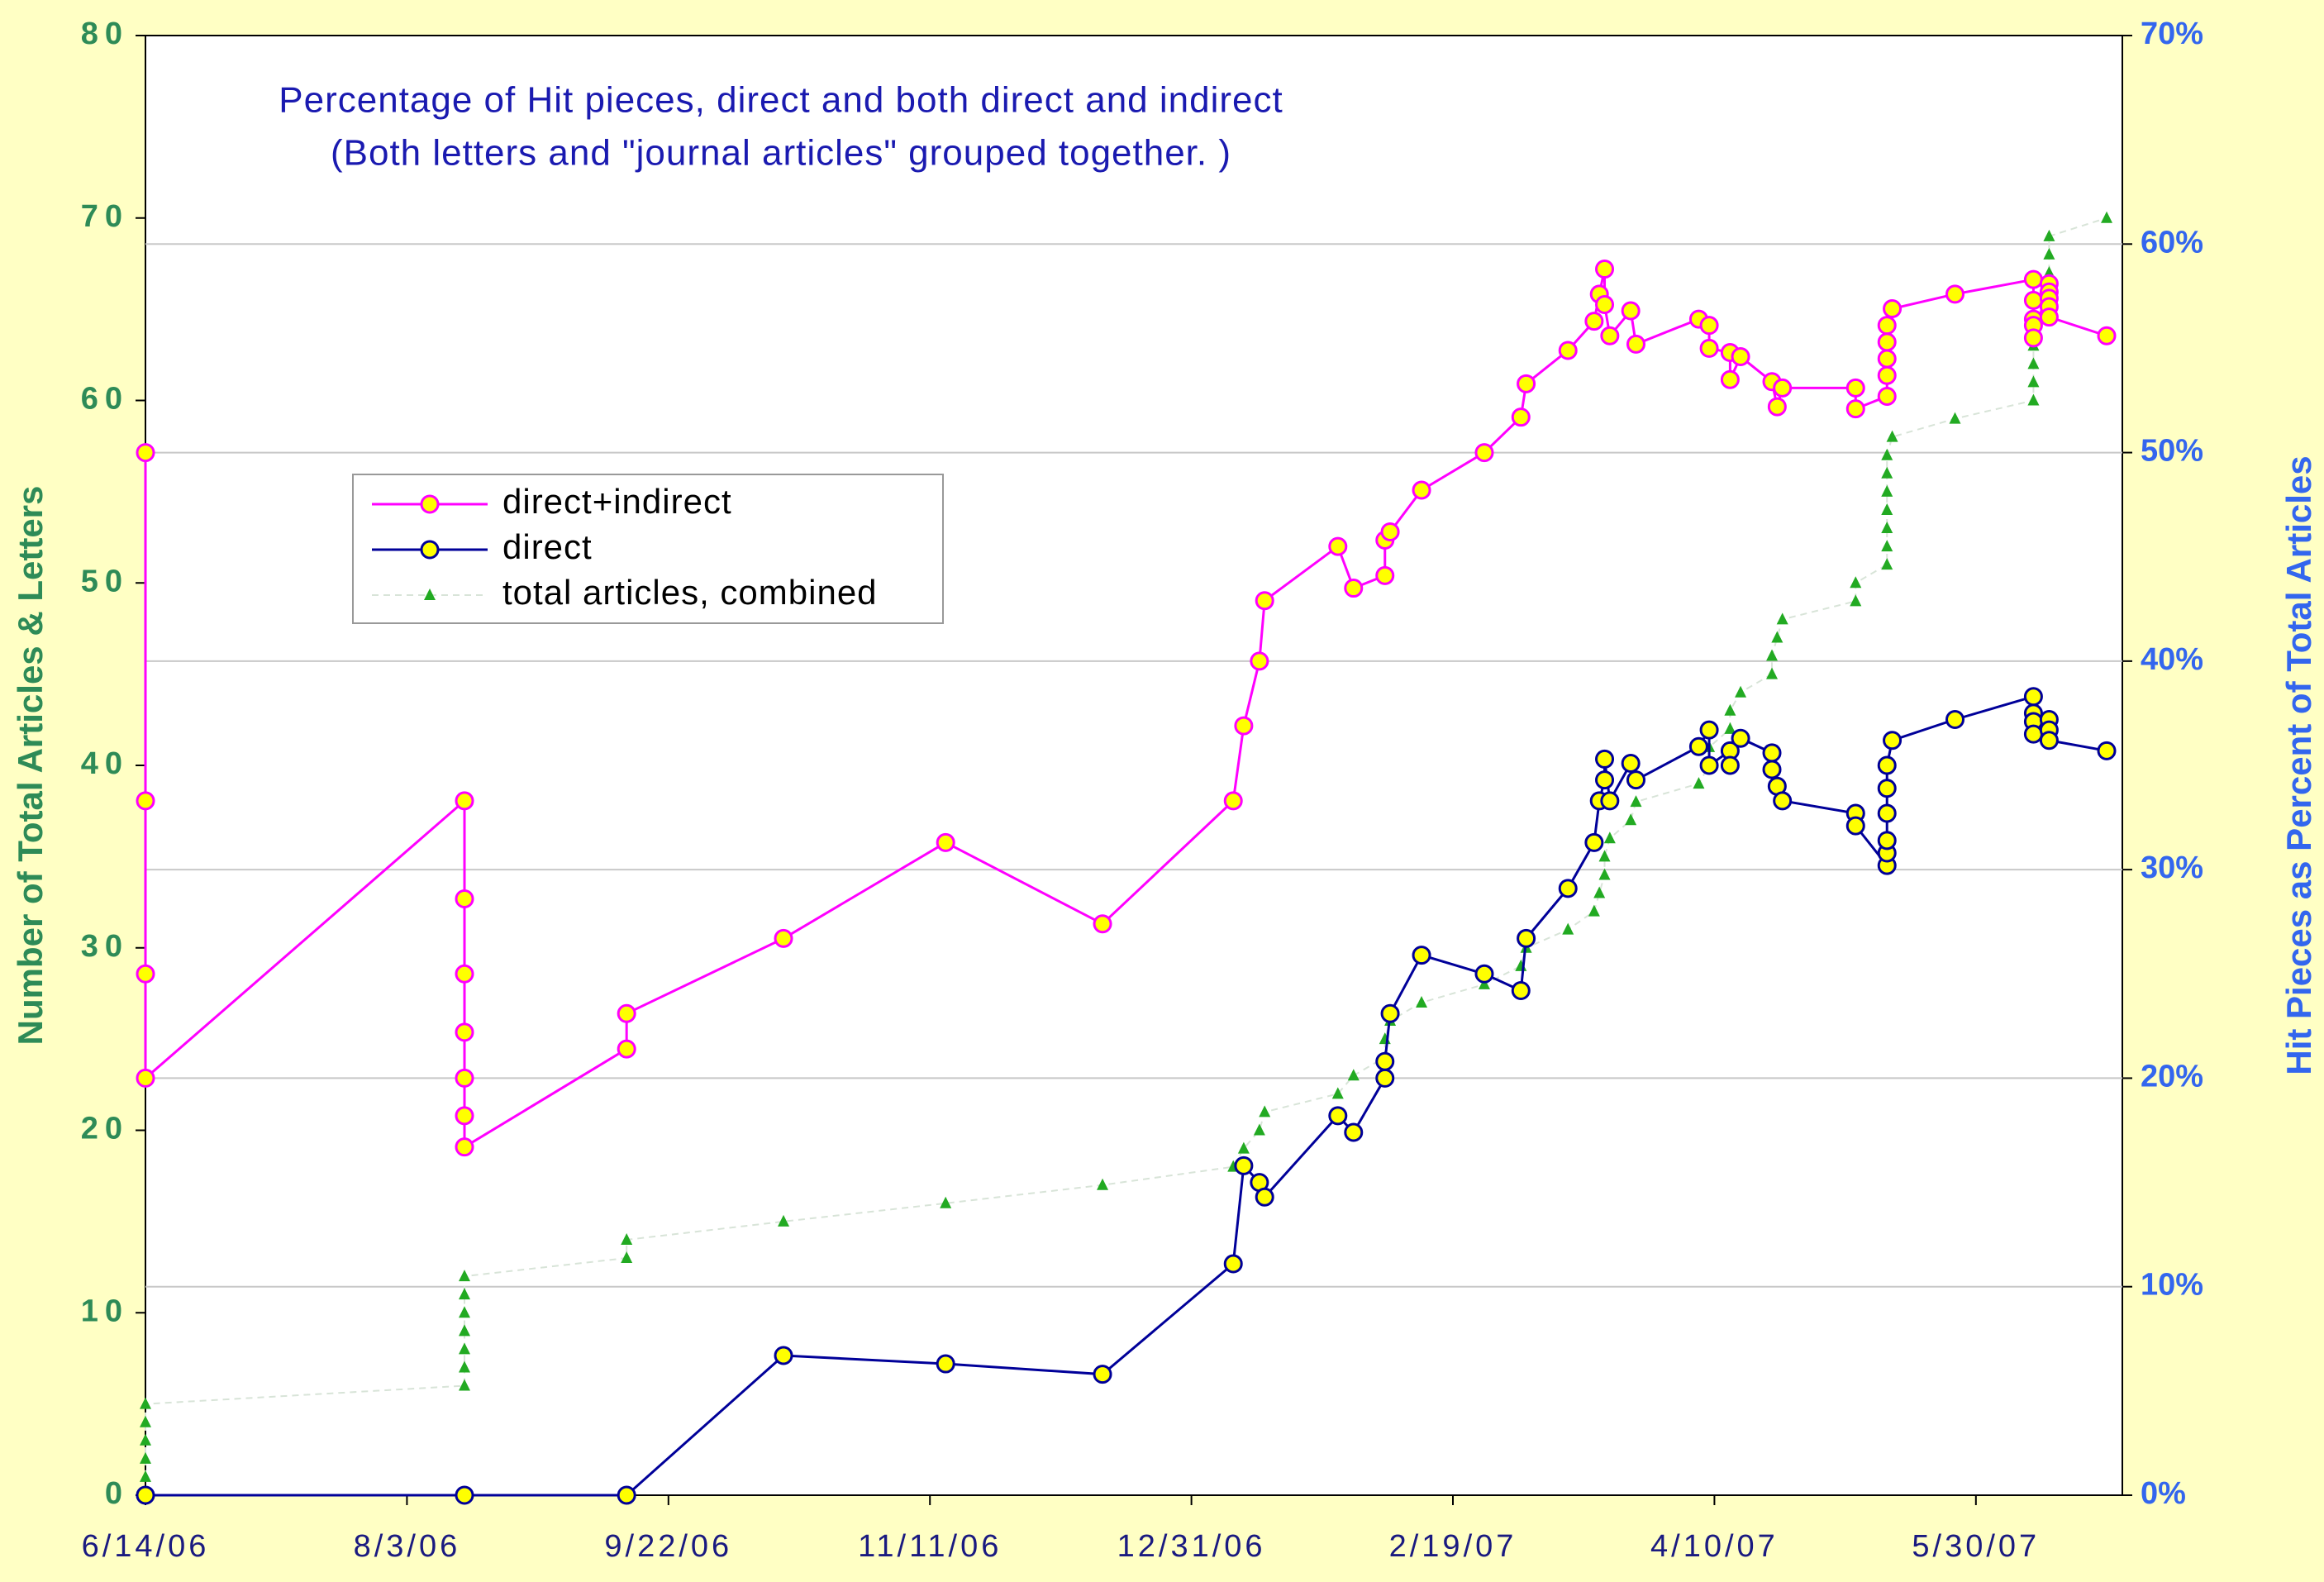  Describe the element at coordinates (105, 1129) in the screenshot. I see `y-tick-label: 20` at that location.